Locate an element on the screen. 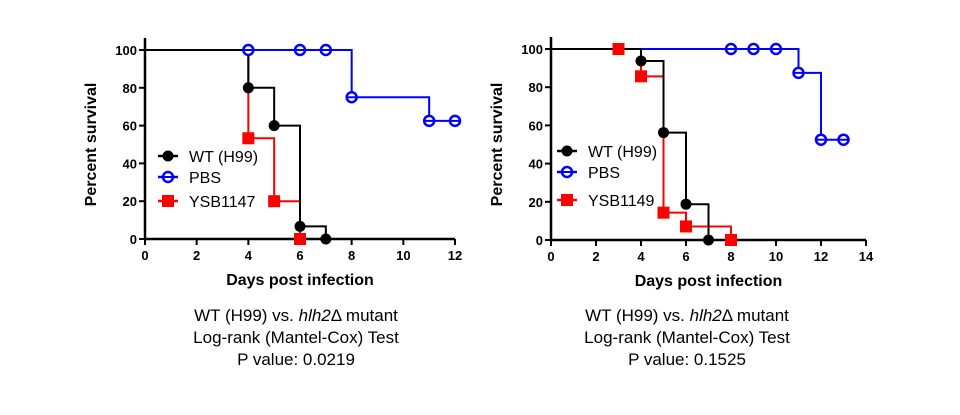  caption-p-value: P value: 0.1525 is located at coordinates (687, 359).